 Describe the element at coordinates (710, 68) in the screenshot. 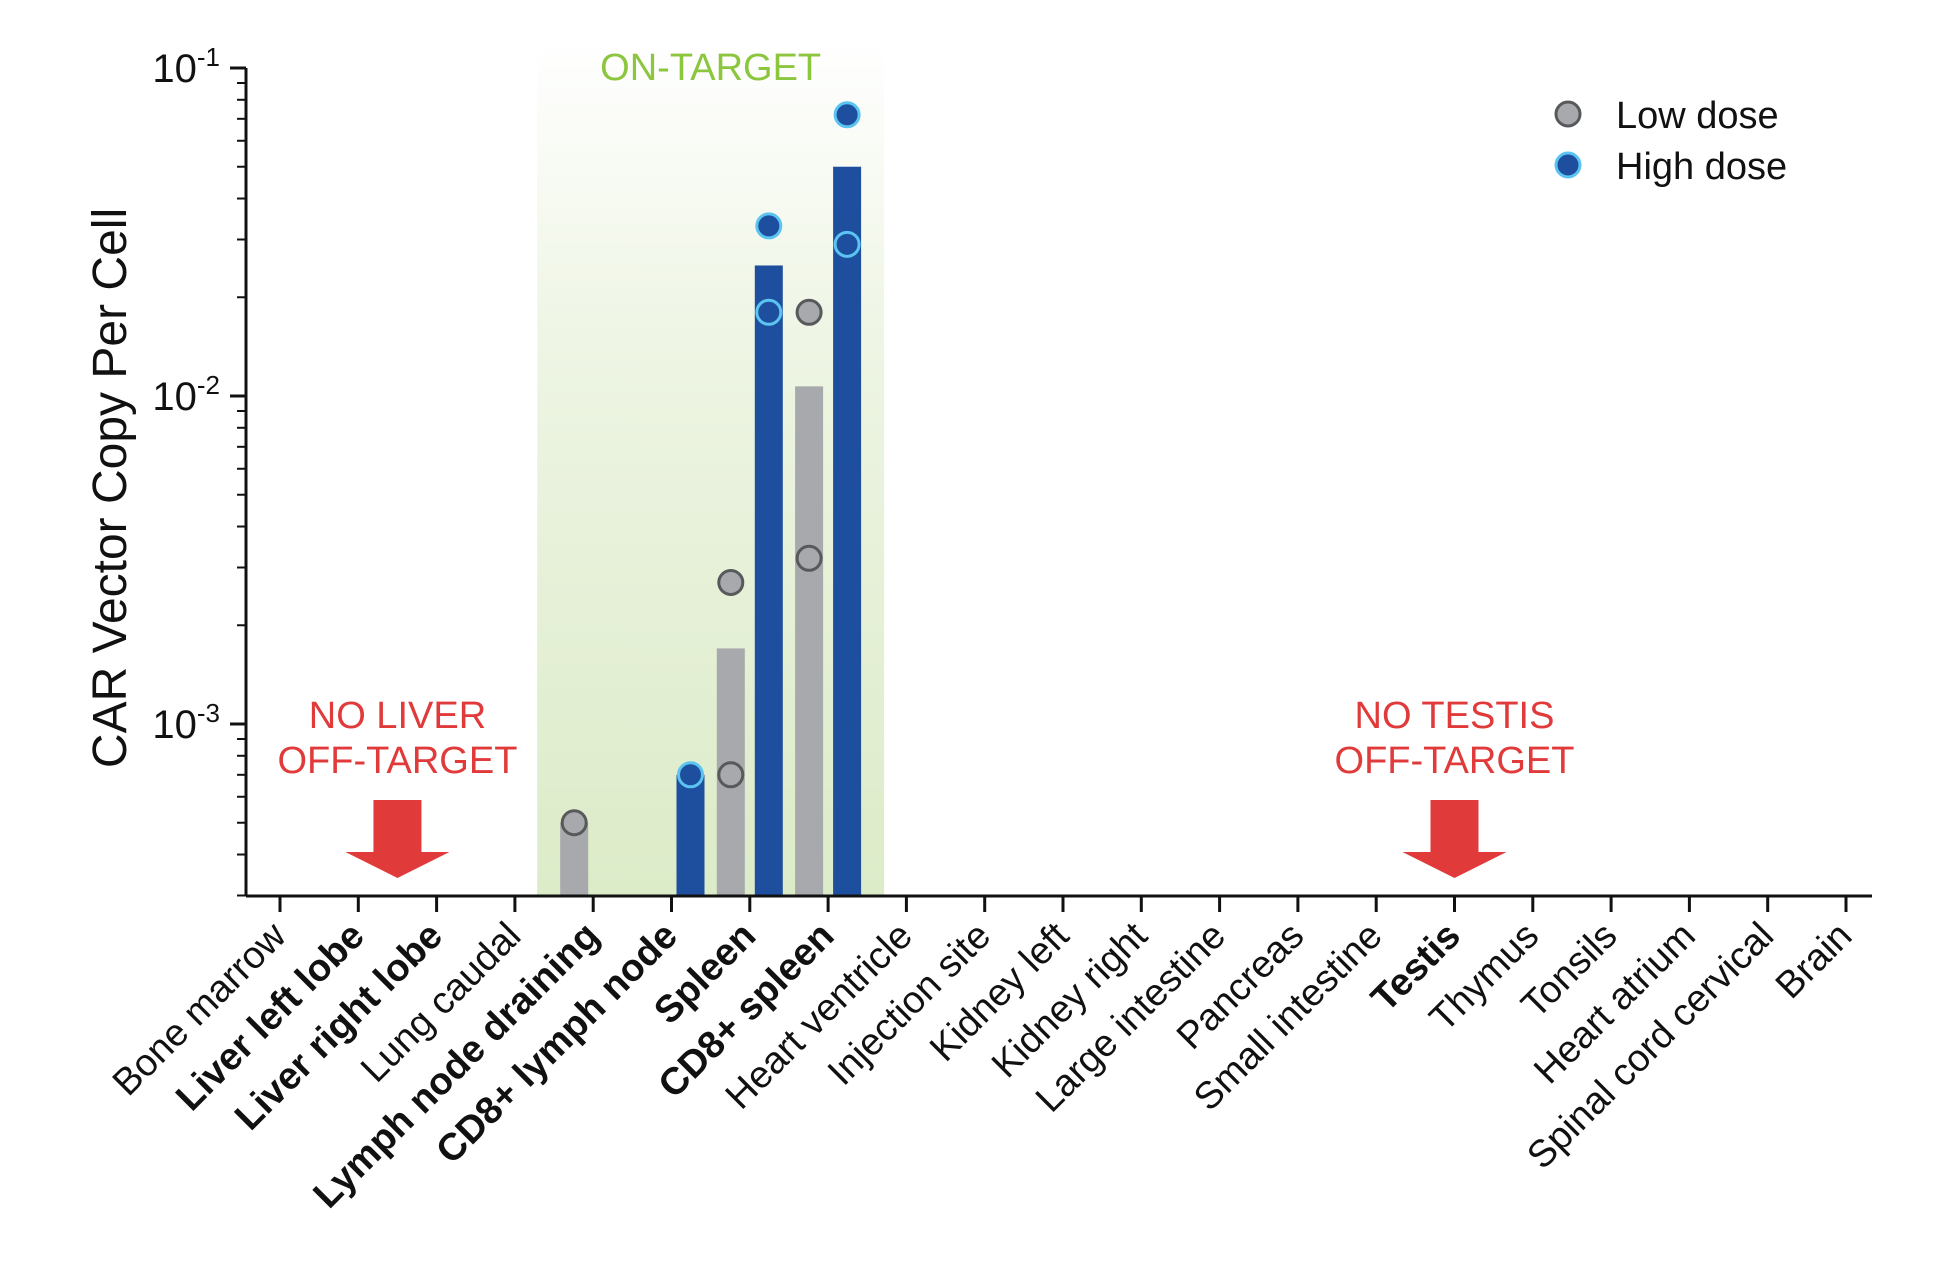

I see `on-target-region-label: ON-TARGET` at that location.